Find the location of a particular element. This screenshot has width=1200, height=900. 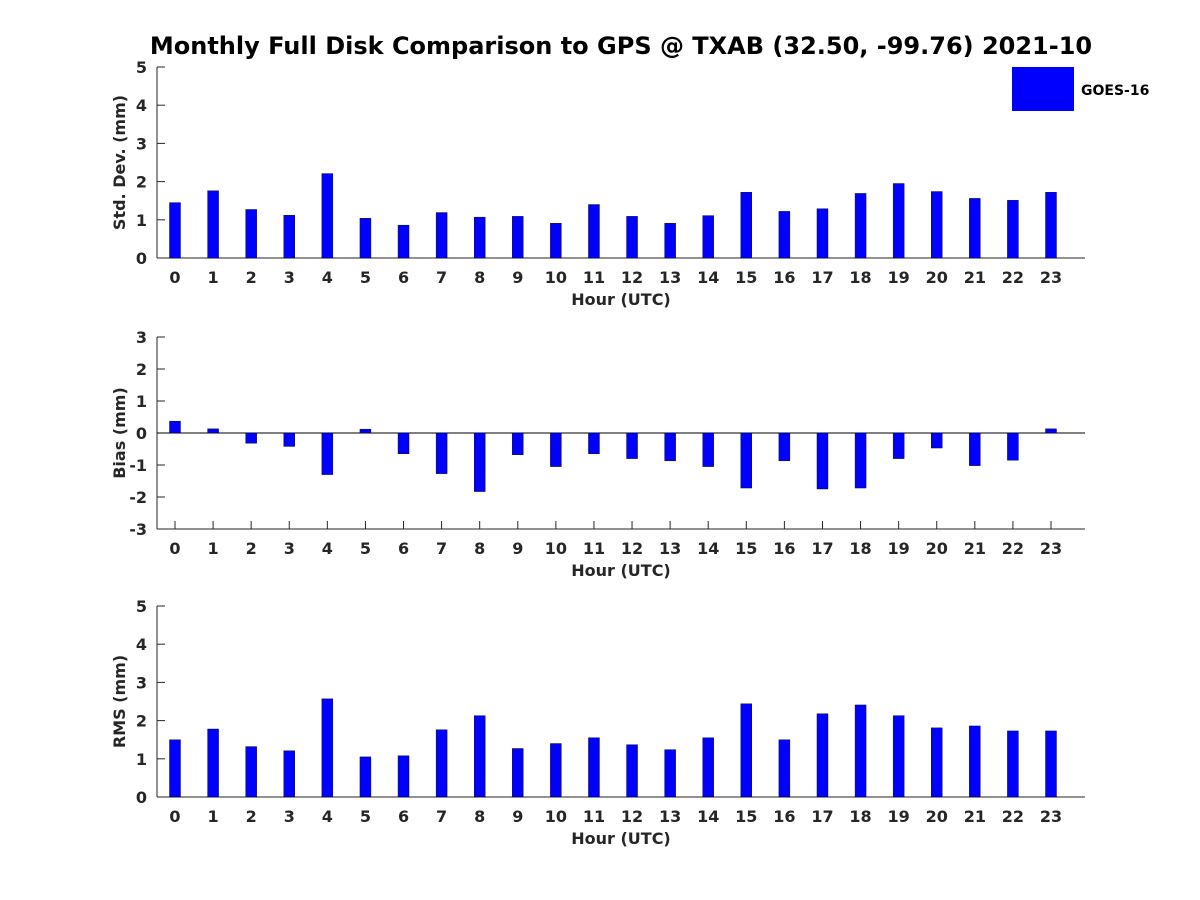

y-axis-label: Bias (mm) is located at coordinates (119, 433).